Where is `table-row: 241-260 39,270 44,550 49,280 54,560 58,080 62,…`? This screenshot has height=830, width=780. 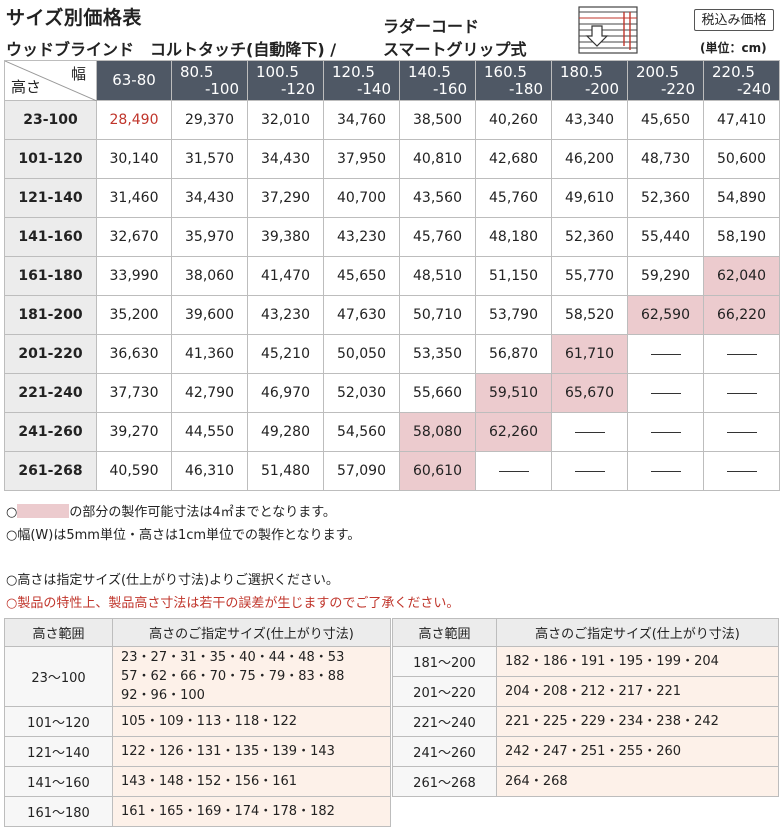 table-row: 241-260 39,270 44,550 49,280 54,560 58,080 62,… is located at coordinates (392, 432).